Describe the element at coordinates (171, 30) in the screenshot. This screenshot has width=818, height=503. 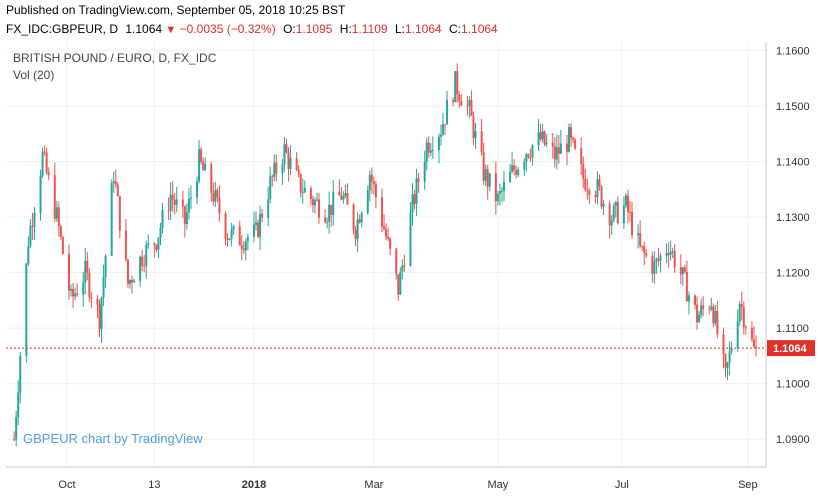
I see `down-arrow-icon: ▼` at that location.